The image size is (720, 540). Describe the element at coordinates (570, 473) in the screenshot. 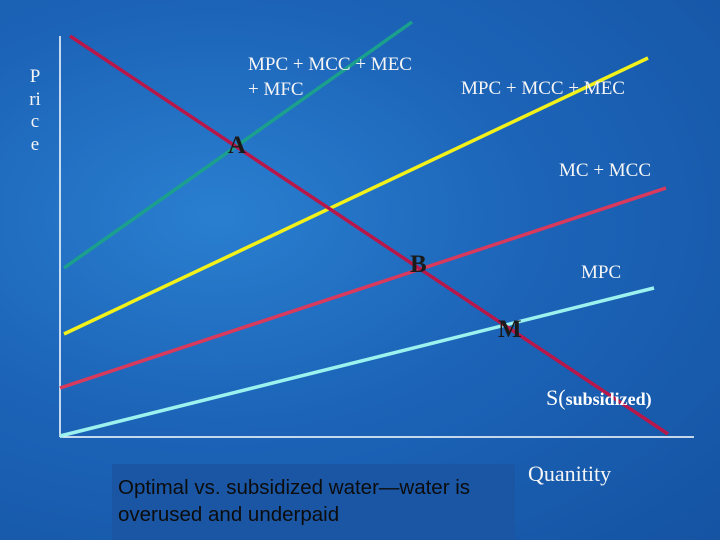

I see `x-axis-label: Quanitity` at that location.